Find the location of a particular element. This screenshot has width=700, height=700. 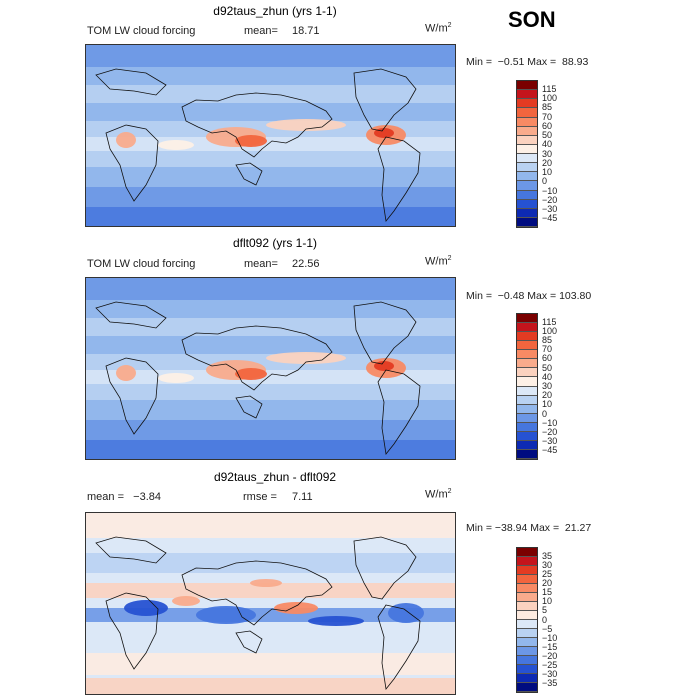

panel-2-map is located at coordinates (270, 368).